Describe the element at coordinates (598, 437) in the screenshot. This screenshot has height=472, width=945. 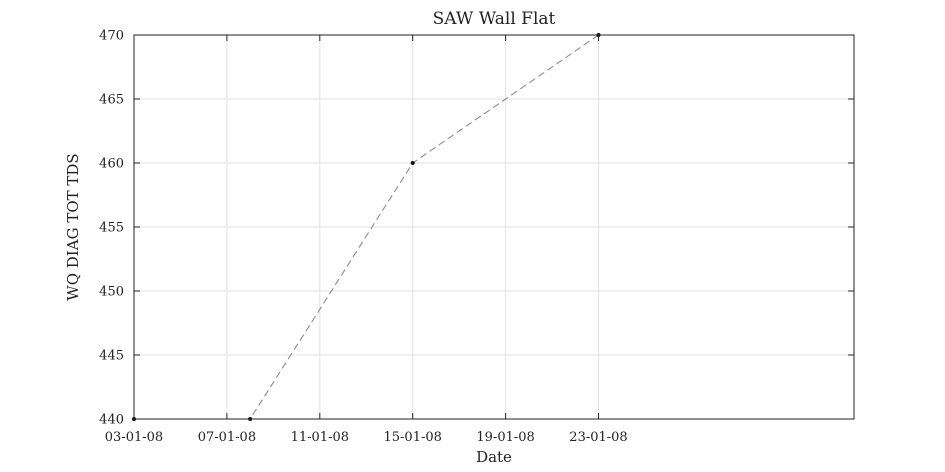
I see `x-tick-label: 23-01-08` at that location.